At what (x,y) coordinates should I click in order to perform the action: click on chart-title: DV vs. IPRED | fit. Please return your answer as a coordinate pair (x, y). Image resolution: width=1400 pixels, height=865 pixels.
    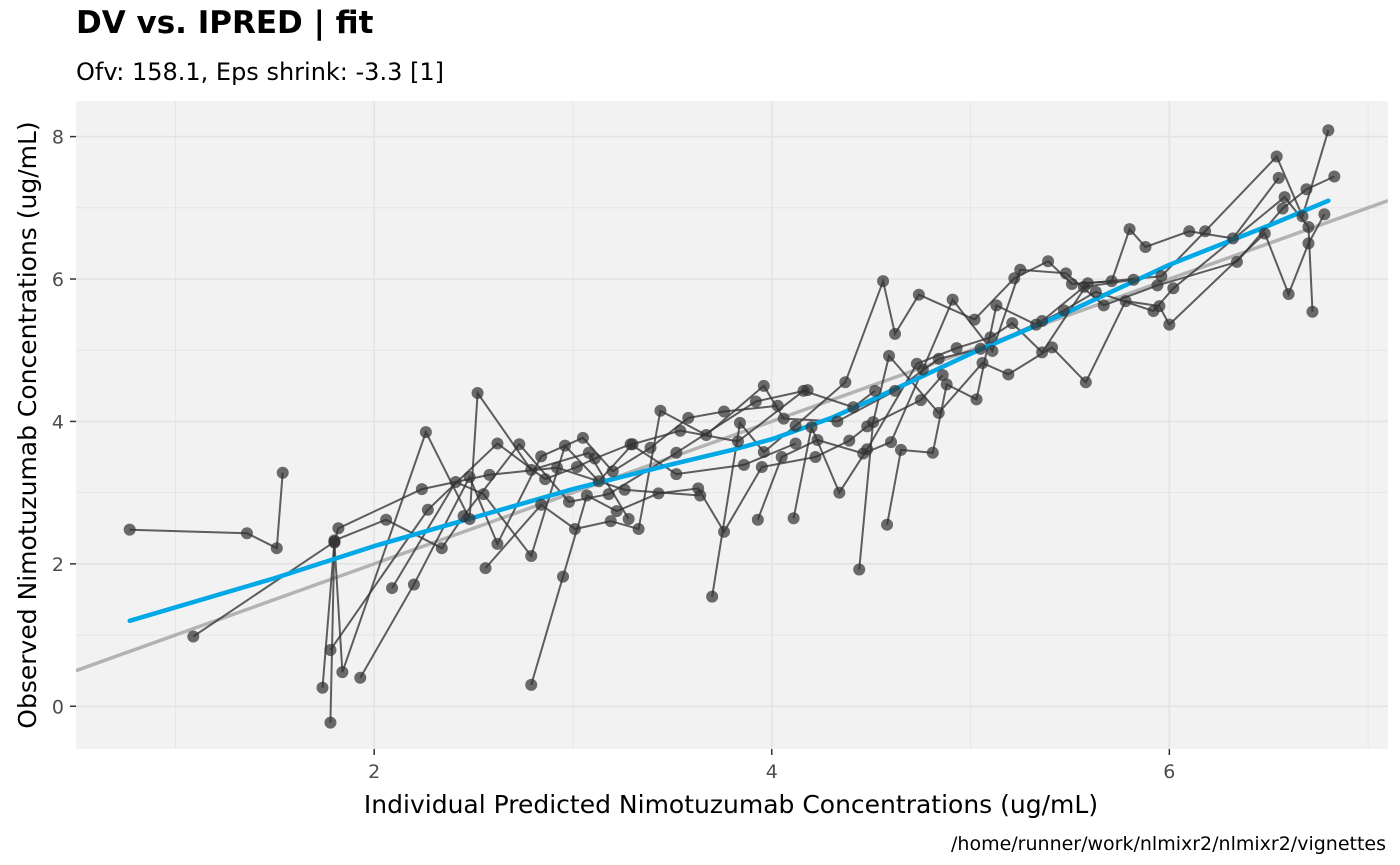
    Looking at the image, I should click on (225, 23).